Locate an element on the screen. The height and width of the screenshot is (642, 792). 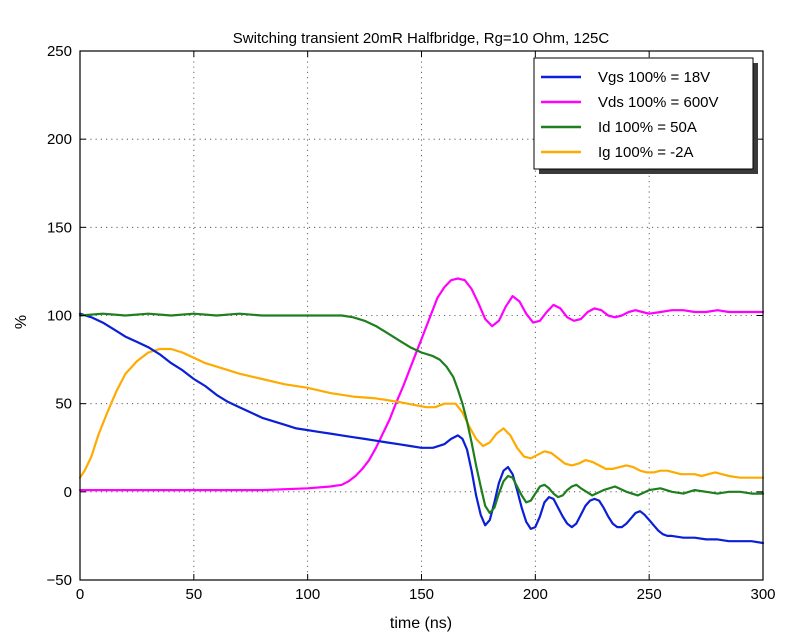
x-tick-label: 300 is located at coordinates (762, 594).